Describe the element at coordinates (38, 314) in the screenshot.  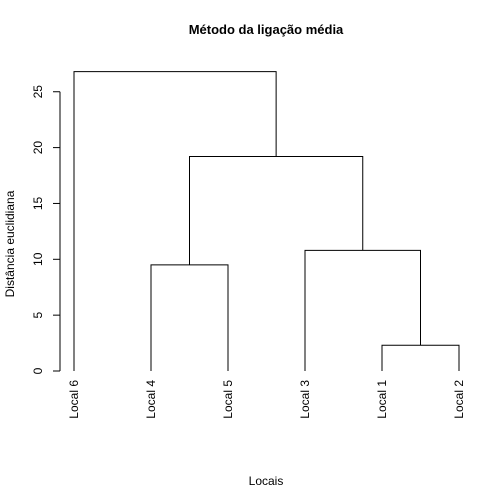
I see `y-tick-label: 5` at that location.